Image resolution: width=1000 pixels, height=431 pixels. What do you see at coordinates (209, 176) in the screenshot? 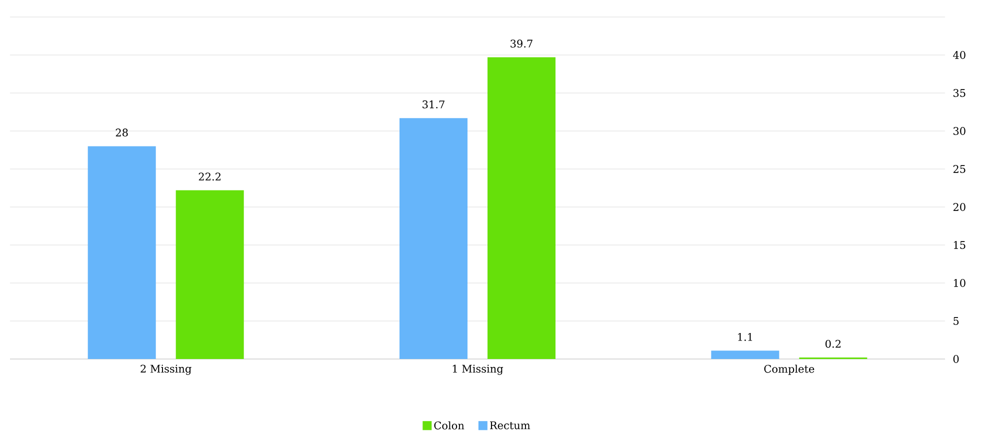
I see `data-label: 22.2` at bounding box center [209, 176].